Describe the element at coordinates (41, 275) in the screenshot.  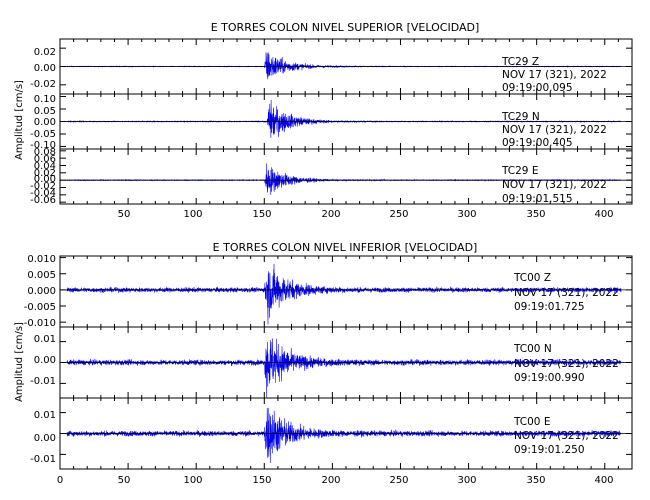
I see `y-tick-label: 0.005` at that location.